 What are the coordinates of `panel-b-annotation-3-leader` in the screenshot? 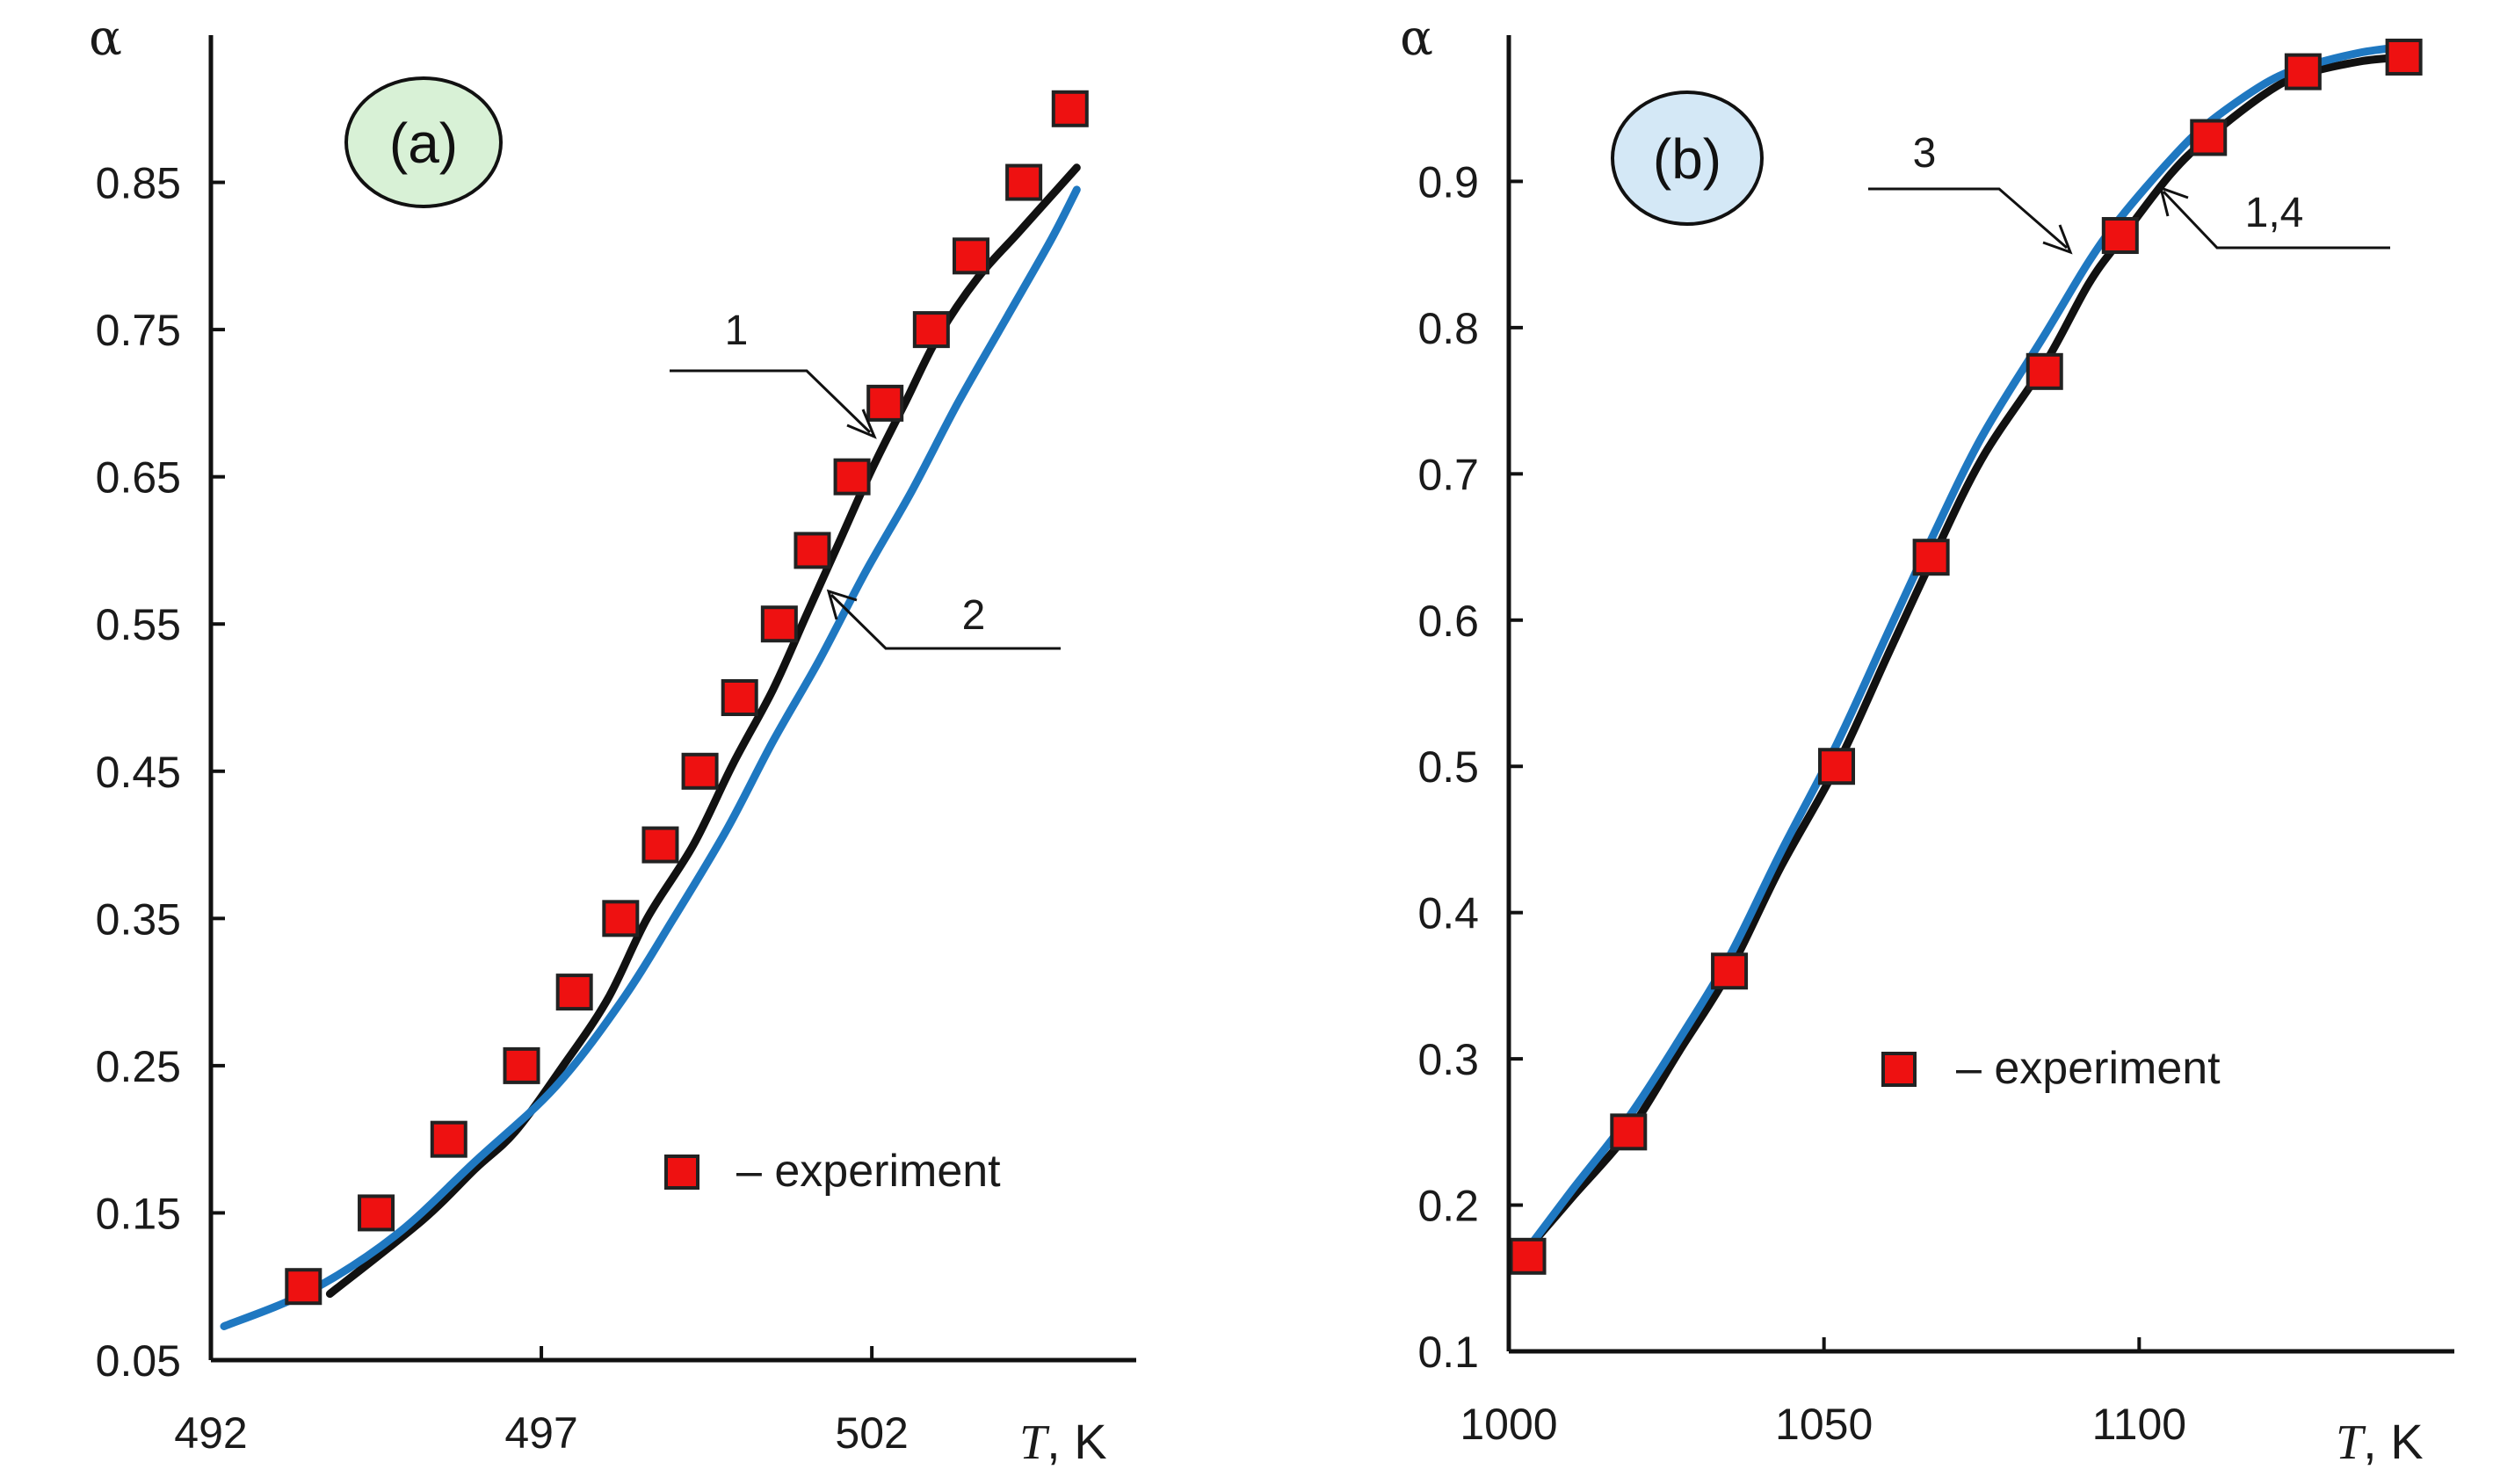 It's located at (1968, 219).